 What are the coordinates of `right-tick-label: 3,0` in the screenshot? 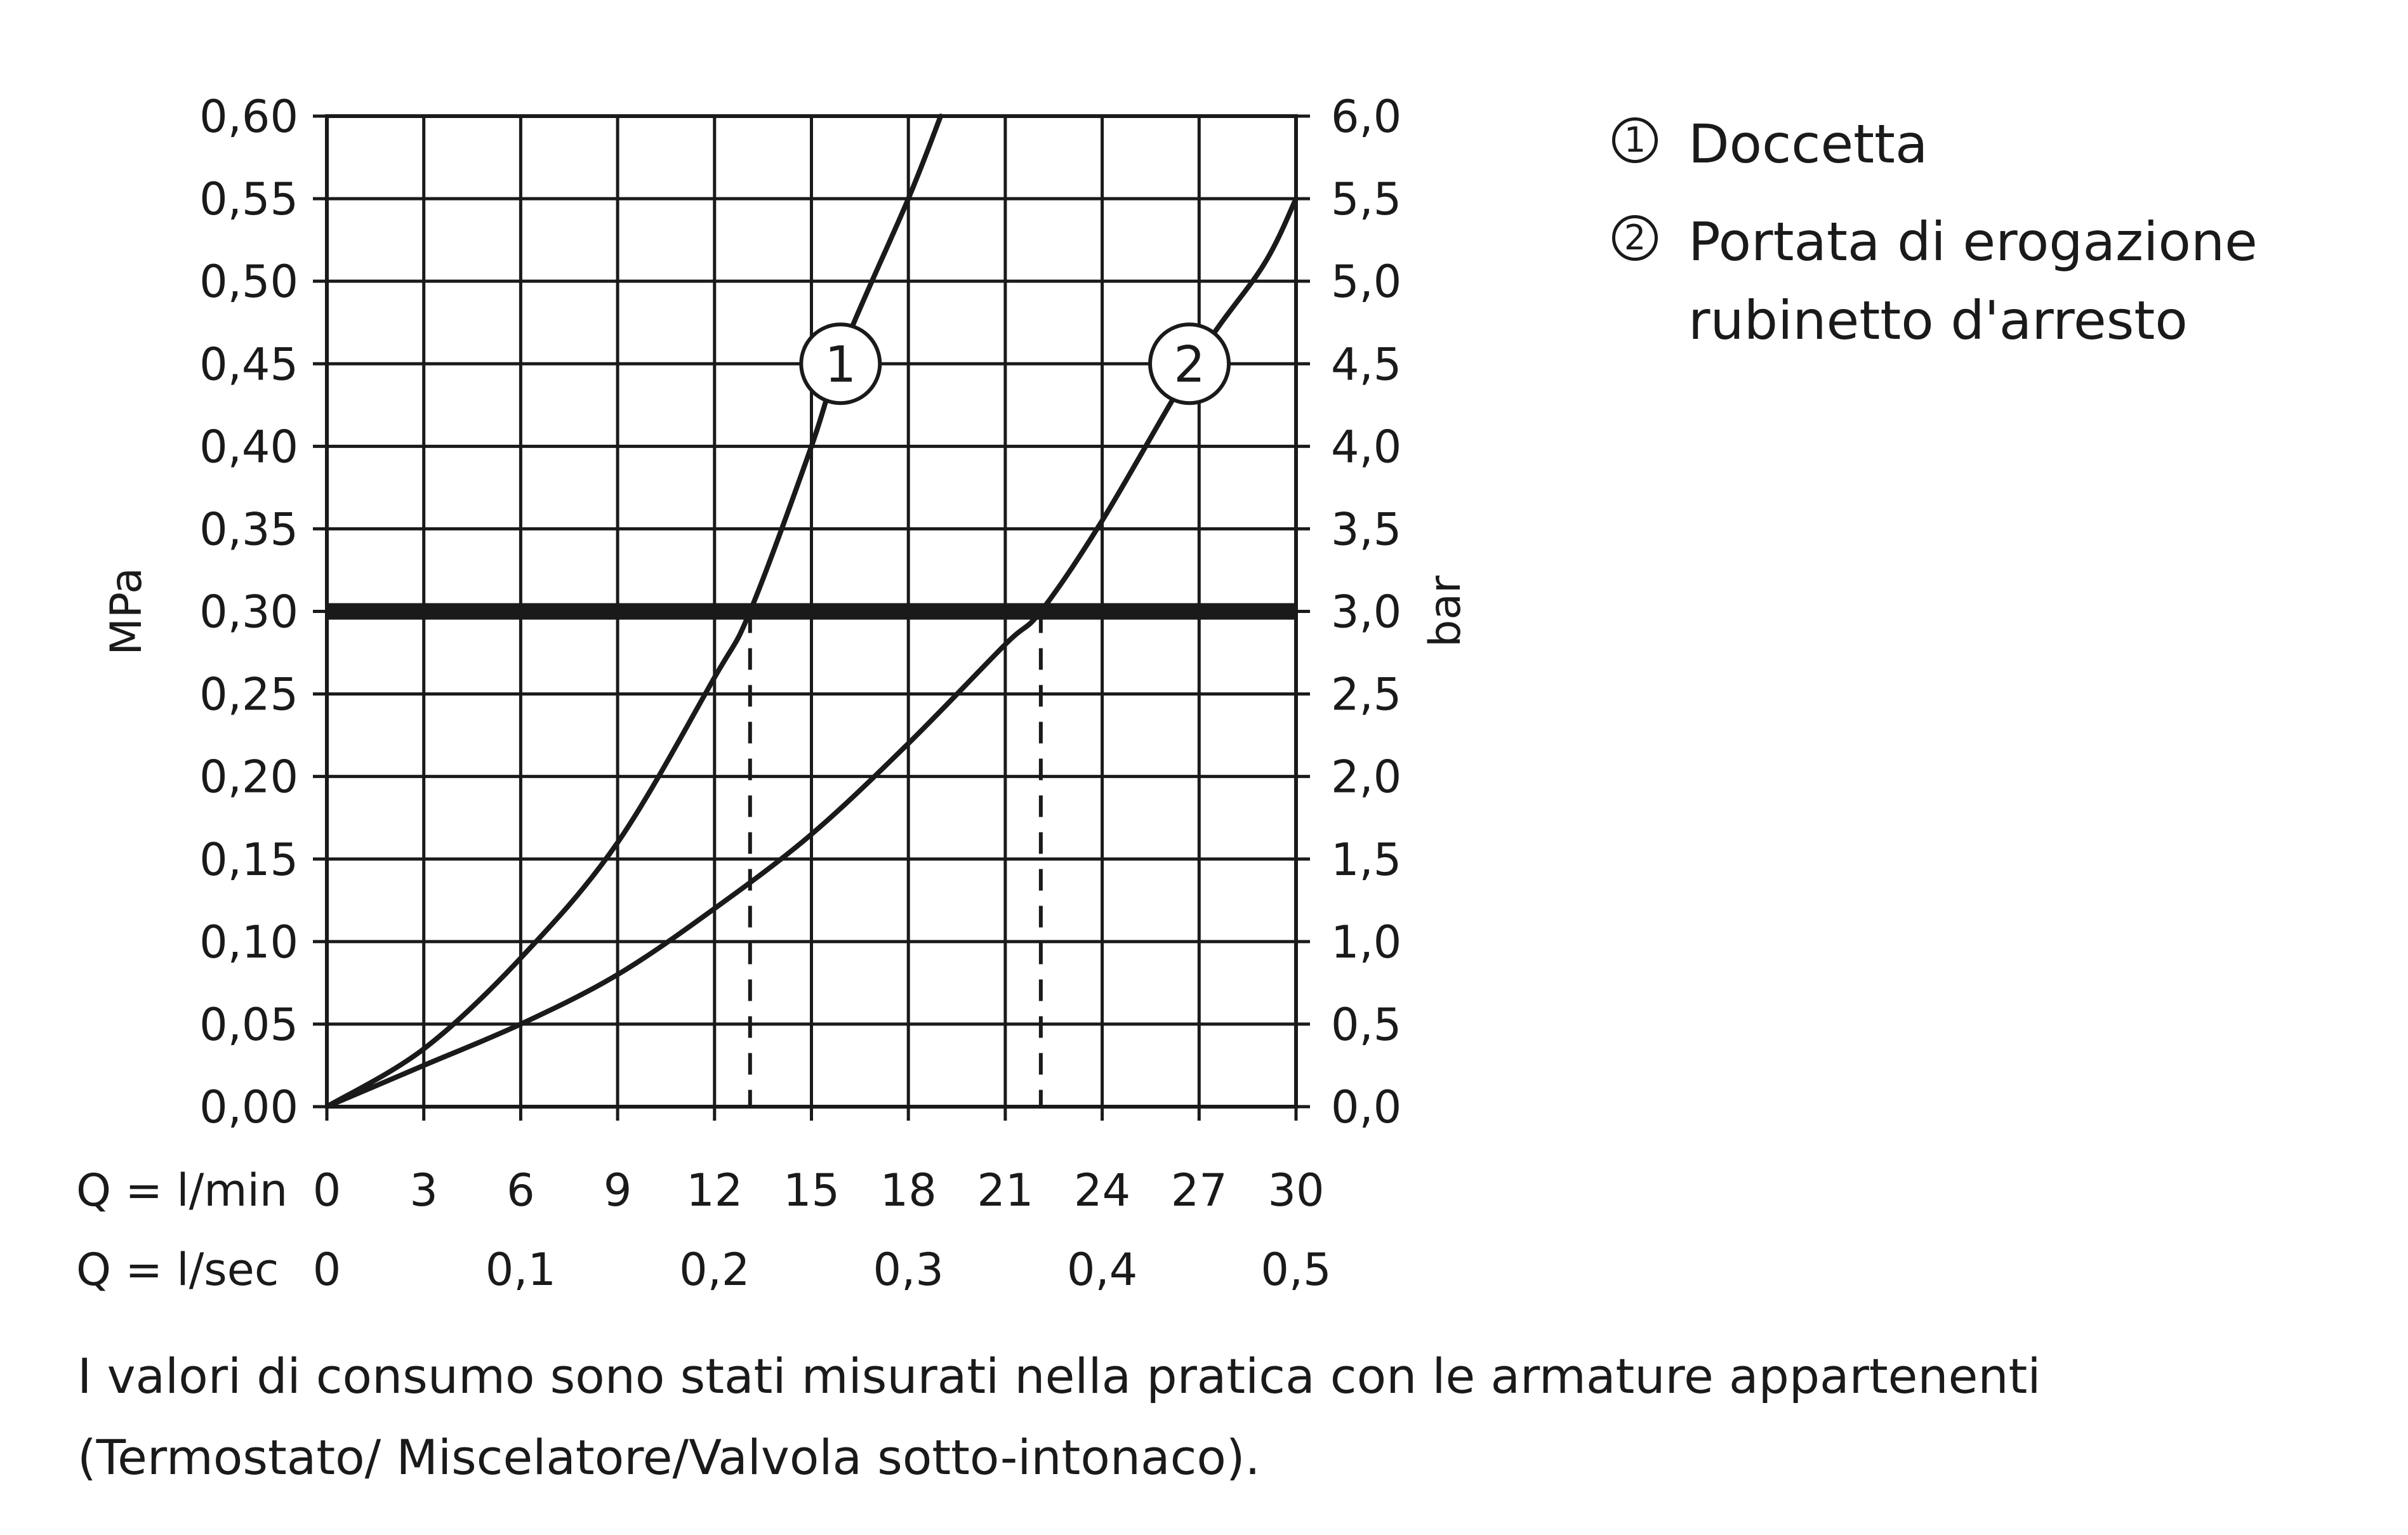 It's located at (1366, 612).